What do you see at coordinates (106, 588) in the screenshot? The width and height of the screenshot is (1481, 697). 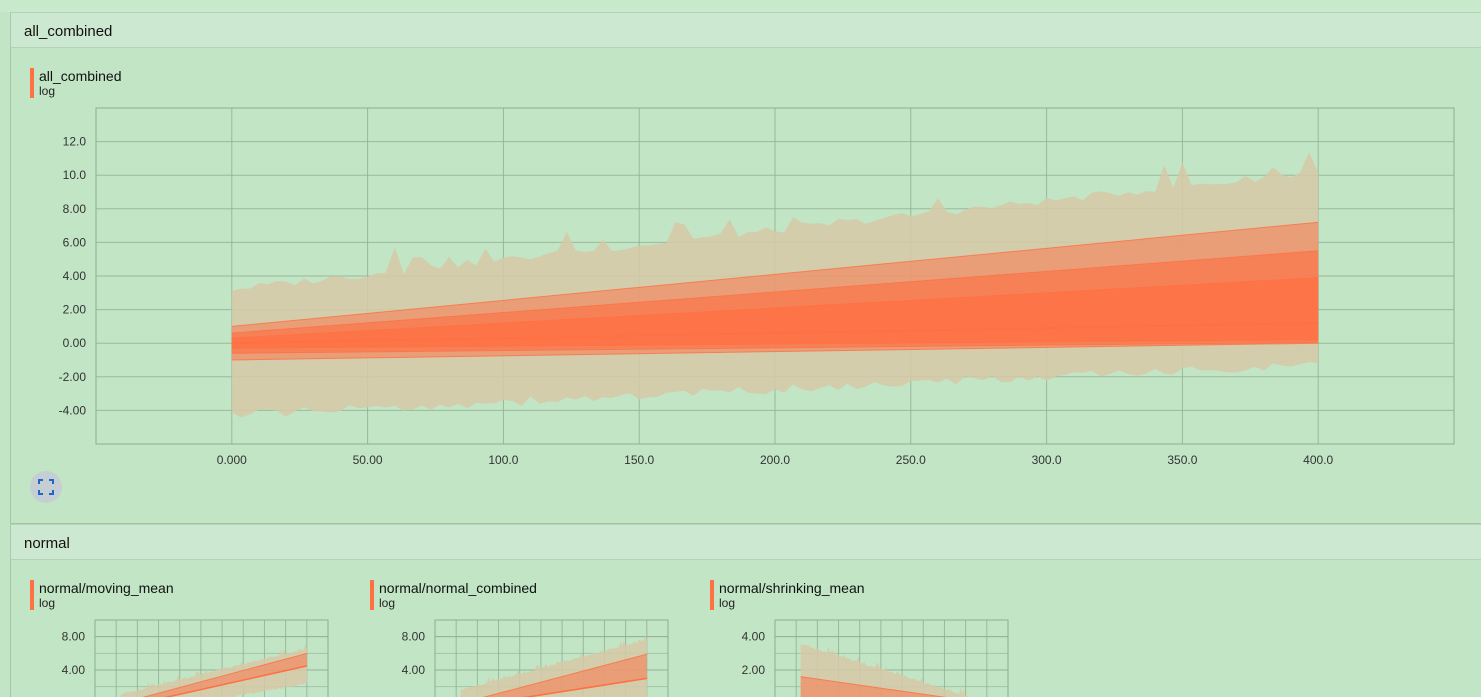 I see `chart-title: normal/moving_mean` at bounding box center [106, 588].